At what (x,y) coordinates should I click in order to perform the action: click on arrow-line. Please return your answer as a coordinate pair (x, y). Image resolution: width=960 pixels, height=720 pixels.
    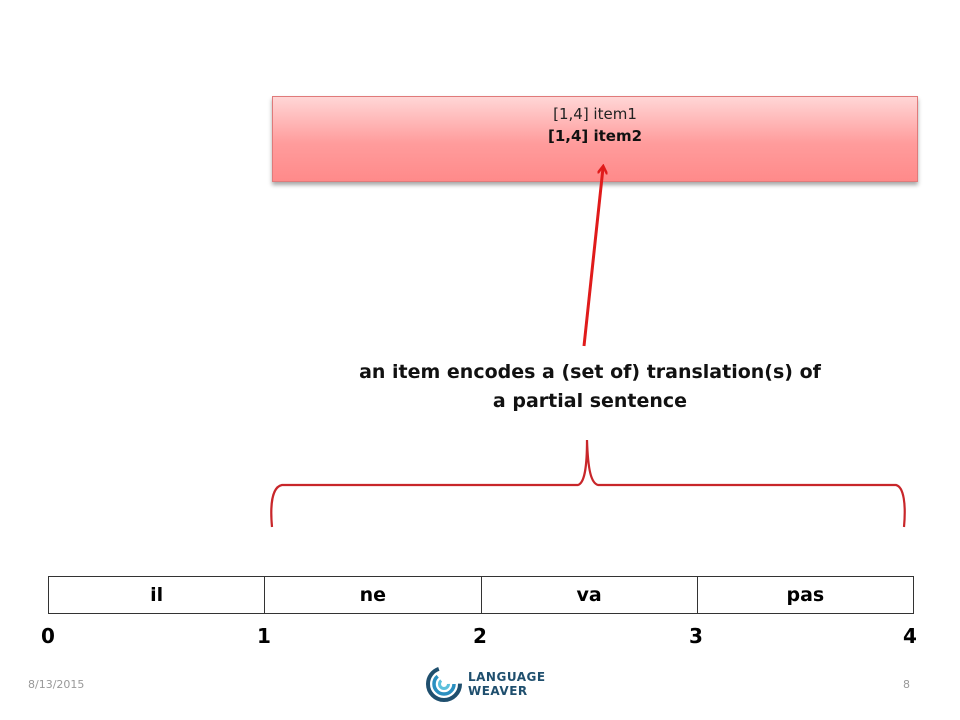
    Looking at the image, I should click on (592, 257).